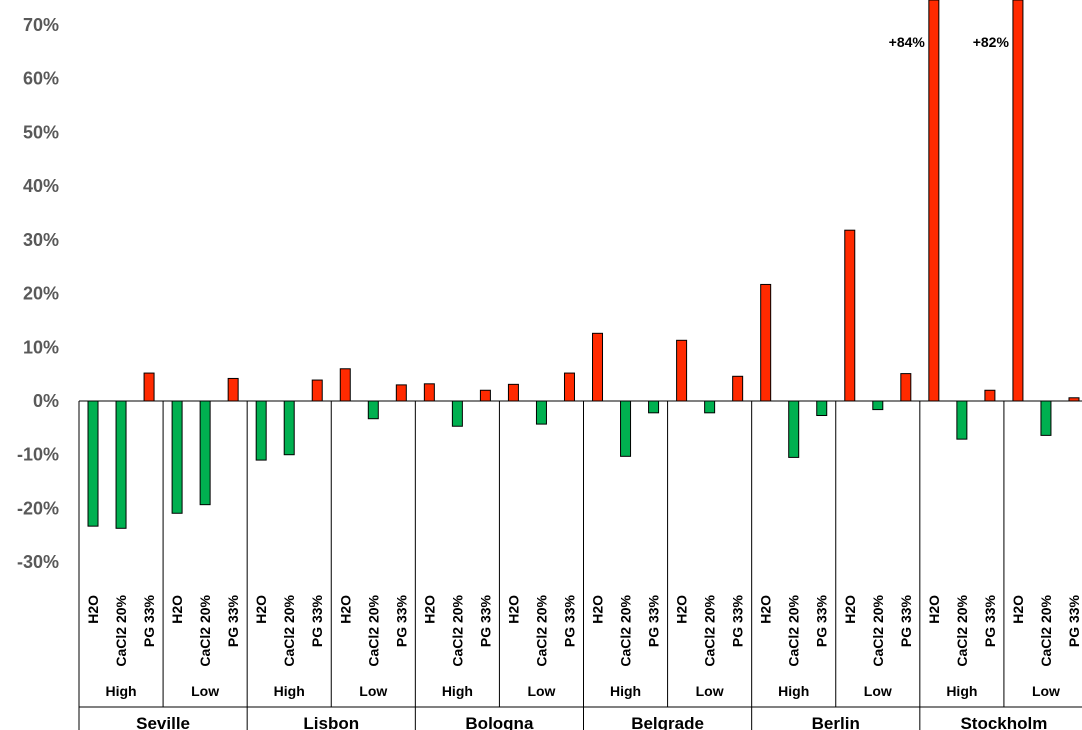 This screenshot has width=1082, height=730. Describe the element at coordinates (41, 240) in the screenshot. I see `y-tick-label: 30%` at that location.